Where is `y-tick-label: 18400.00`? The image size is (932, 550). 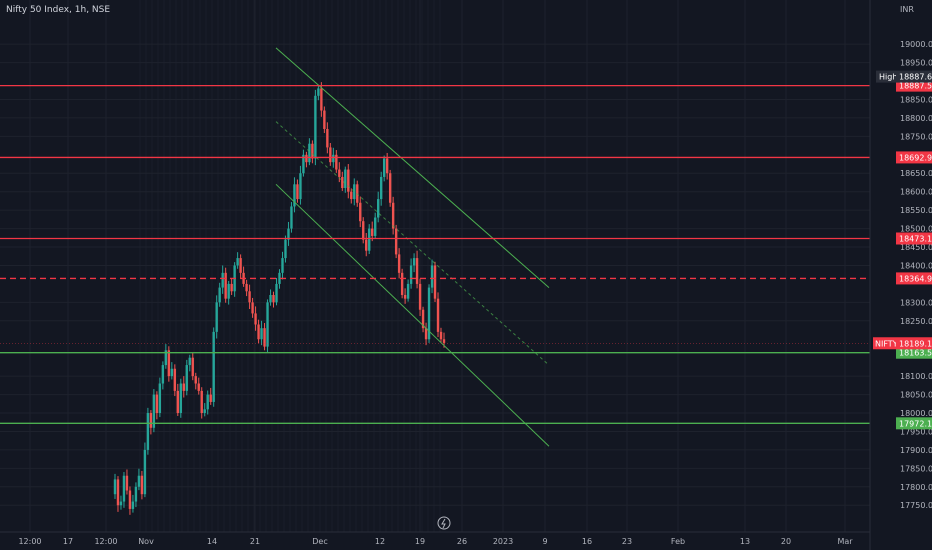
y-tick-label: 18400.00 is located at coordinates (916, 265).